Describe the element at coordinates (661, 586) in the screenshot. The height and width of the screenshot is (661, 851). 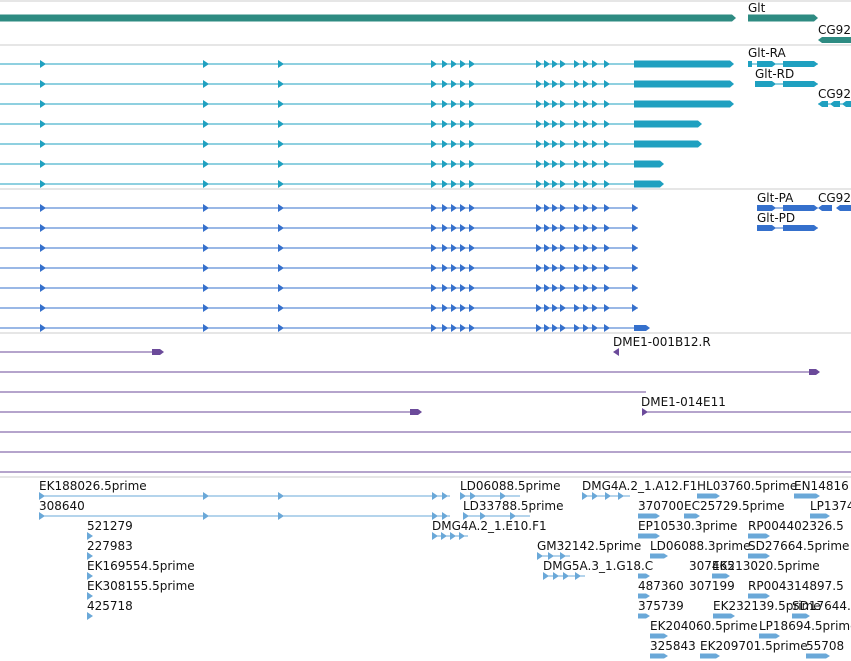
I see `est-label: 487360` at that location.